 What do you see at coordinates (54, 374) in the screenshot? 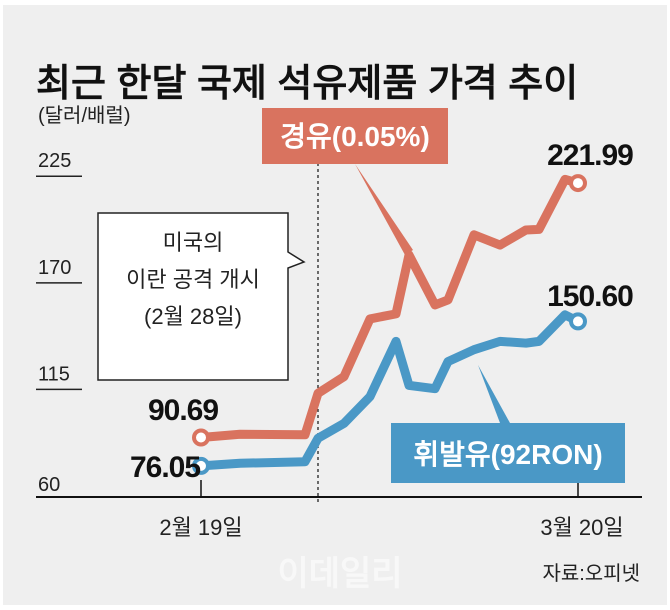
I see `y-tick-label: 115` at bounding box center [54, 374].